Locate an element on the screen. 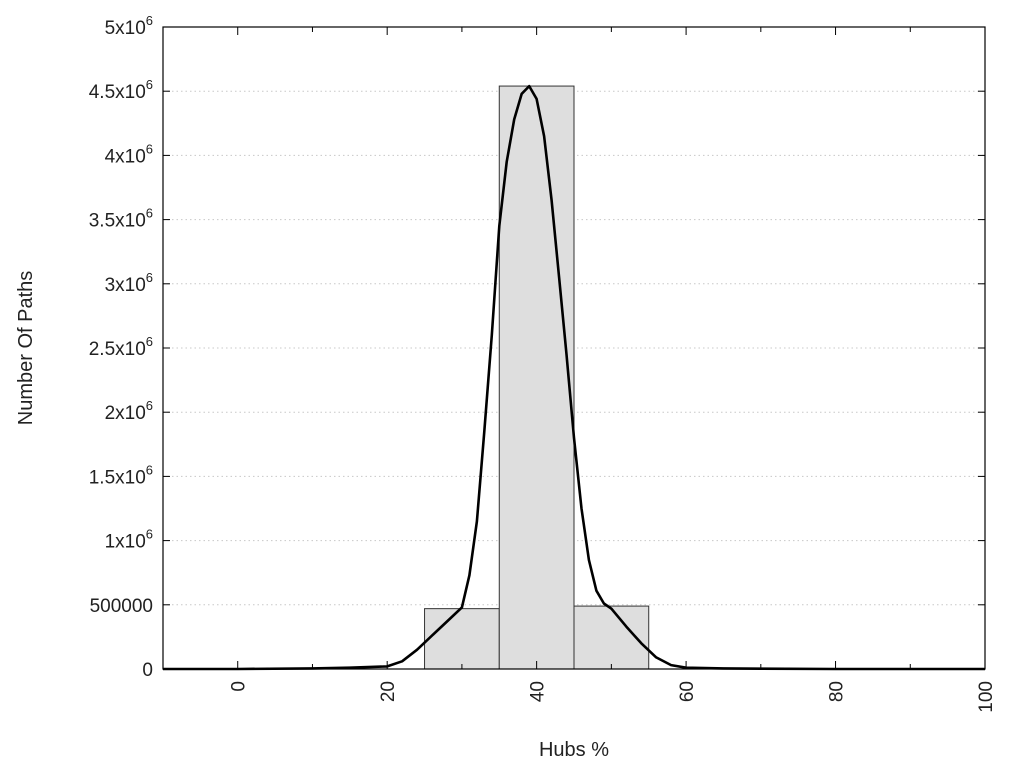 The height and width of the screenshot is (768, 1024). y-tick-label: 500000 is located at coordinates (121, 606).